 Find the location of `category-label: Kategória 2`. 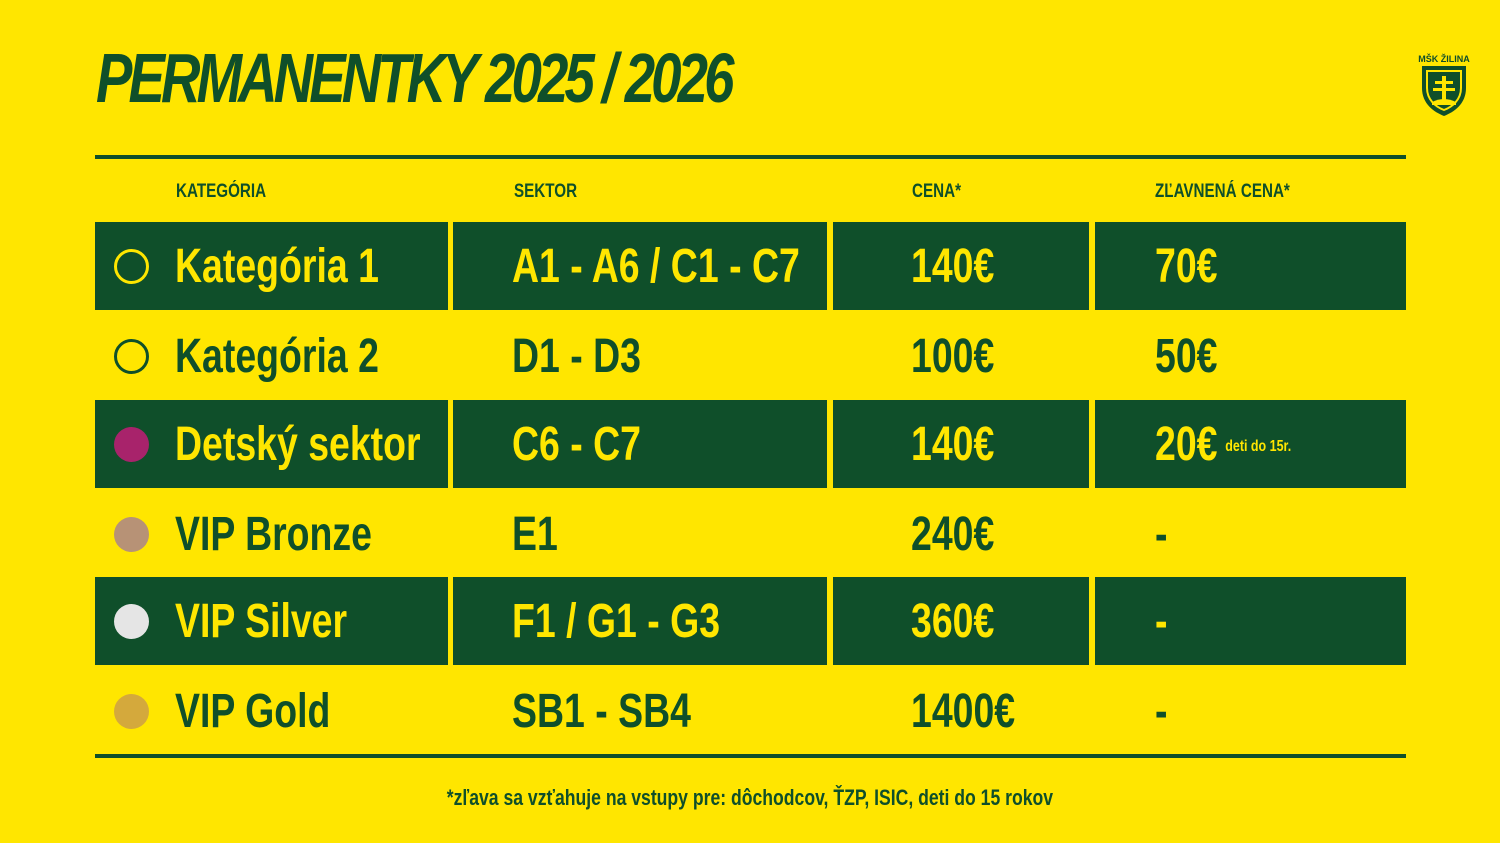

category-label: Kategória 2 is located at coordinates (277, 356).